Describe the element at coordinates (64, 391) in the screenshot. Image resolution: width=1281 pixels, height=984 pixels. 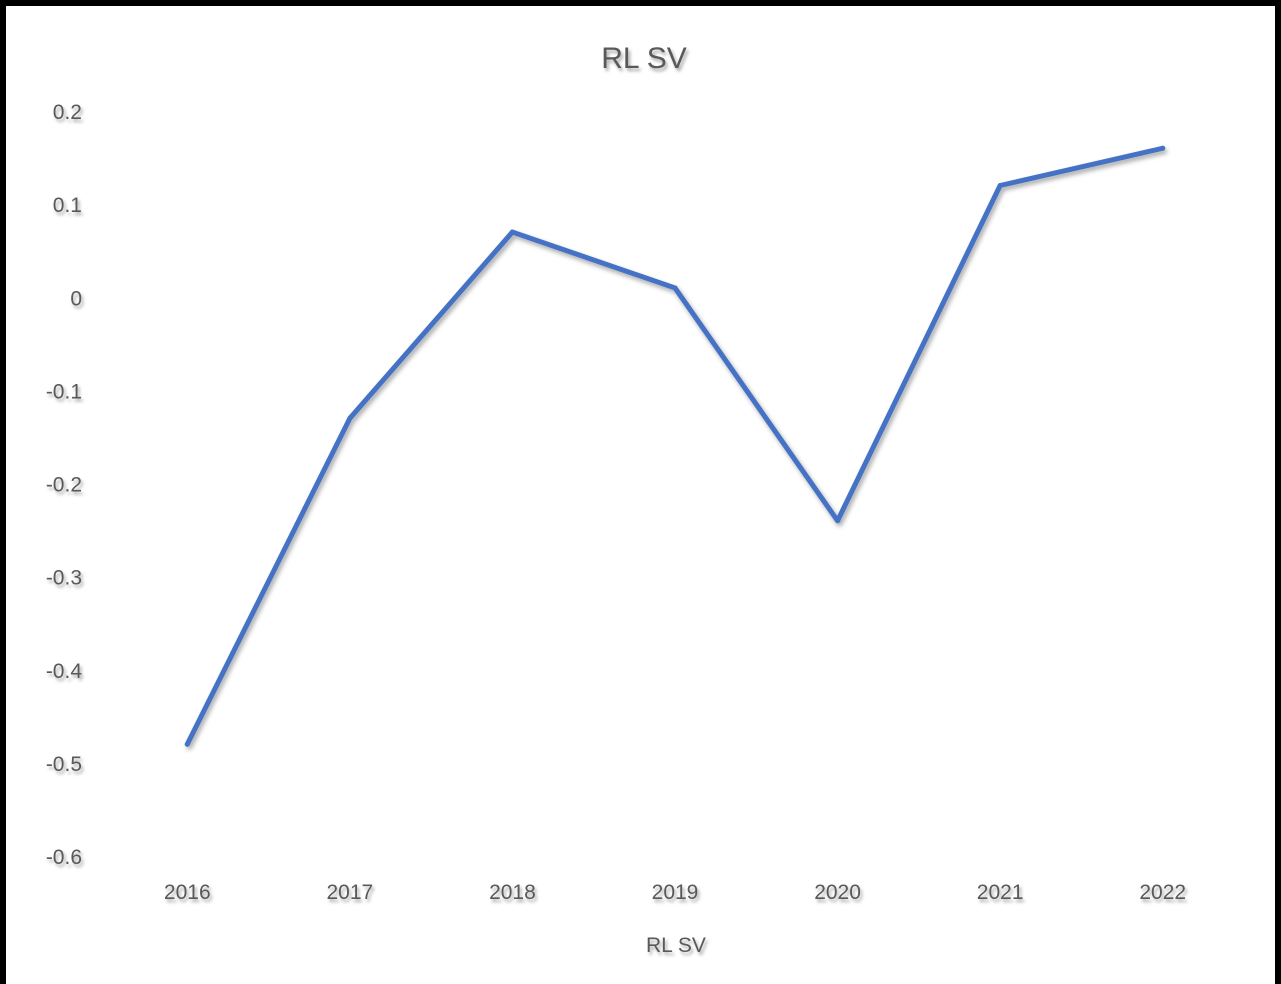
I see `y-tick-label: -0.1` at that location.